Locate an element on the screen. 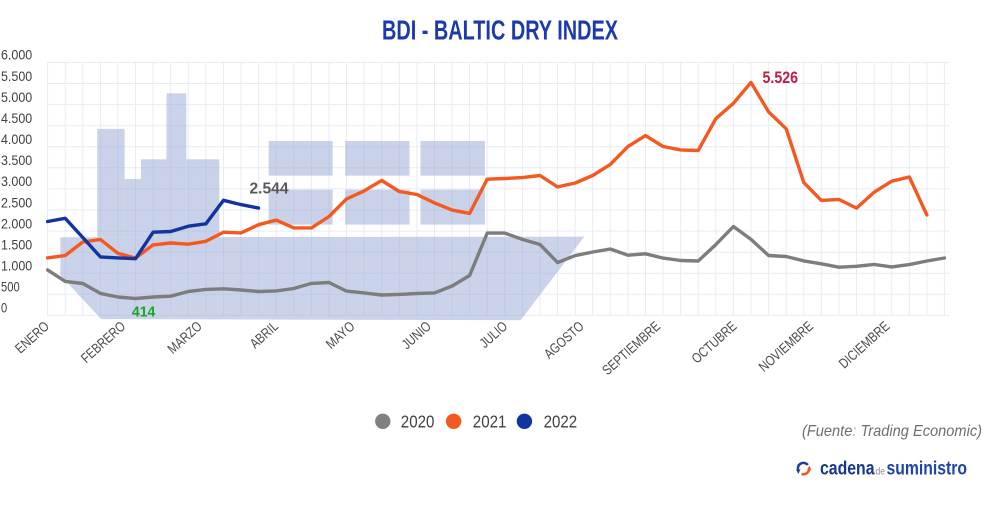 This screenshot has height=505, width=1000. svg-text: 1.000 is located at coordinates (16, 266).